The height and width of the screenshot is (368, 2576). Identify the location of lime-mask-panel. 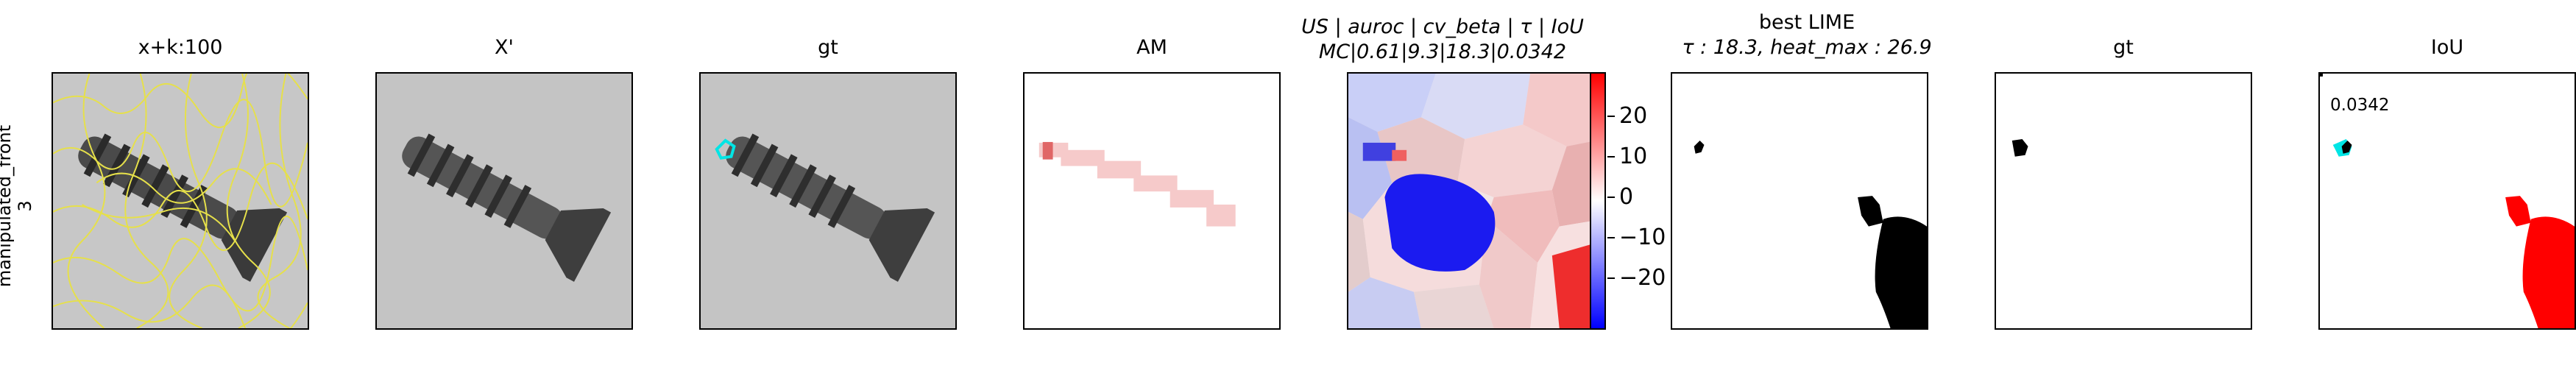
(1799, 201).